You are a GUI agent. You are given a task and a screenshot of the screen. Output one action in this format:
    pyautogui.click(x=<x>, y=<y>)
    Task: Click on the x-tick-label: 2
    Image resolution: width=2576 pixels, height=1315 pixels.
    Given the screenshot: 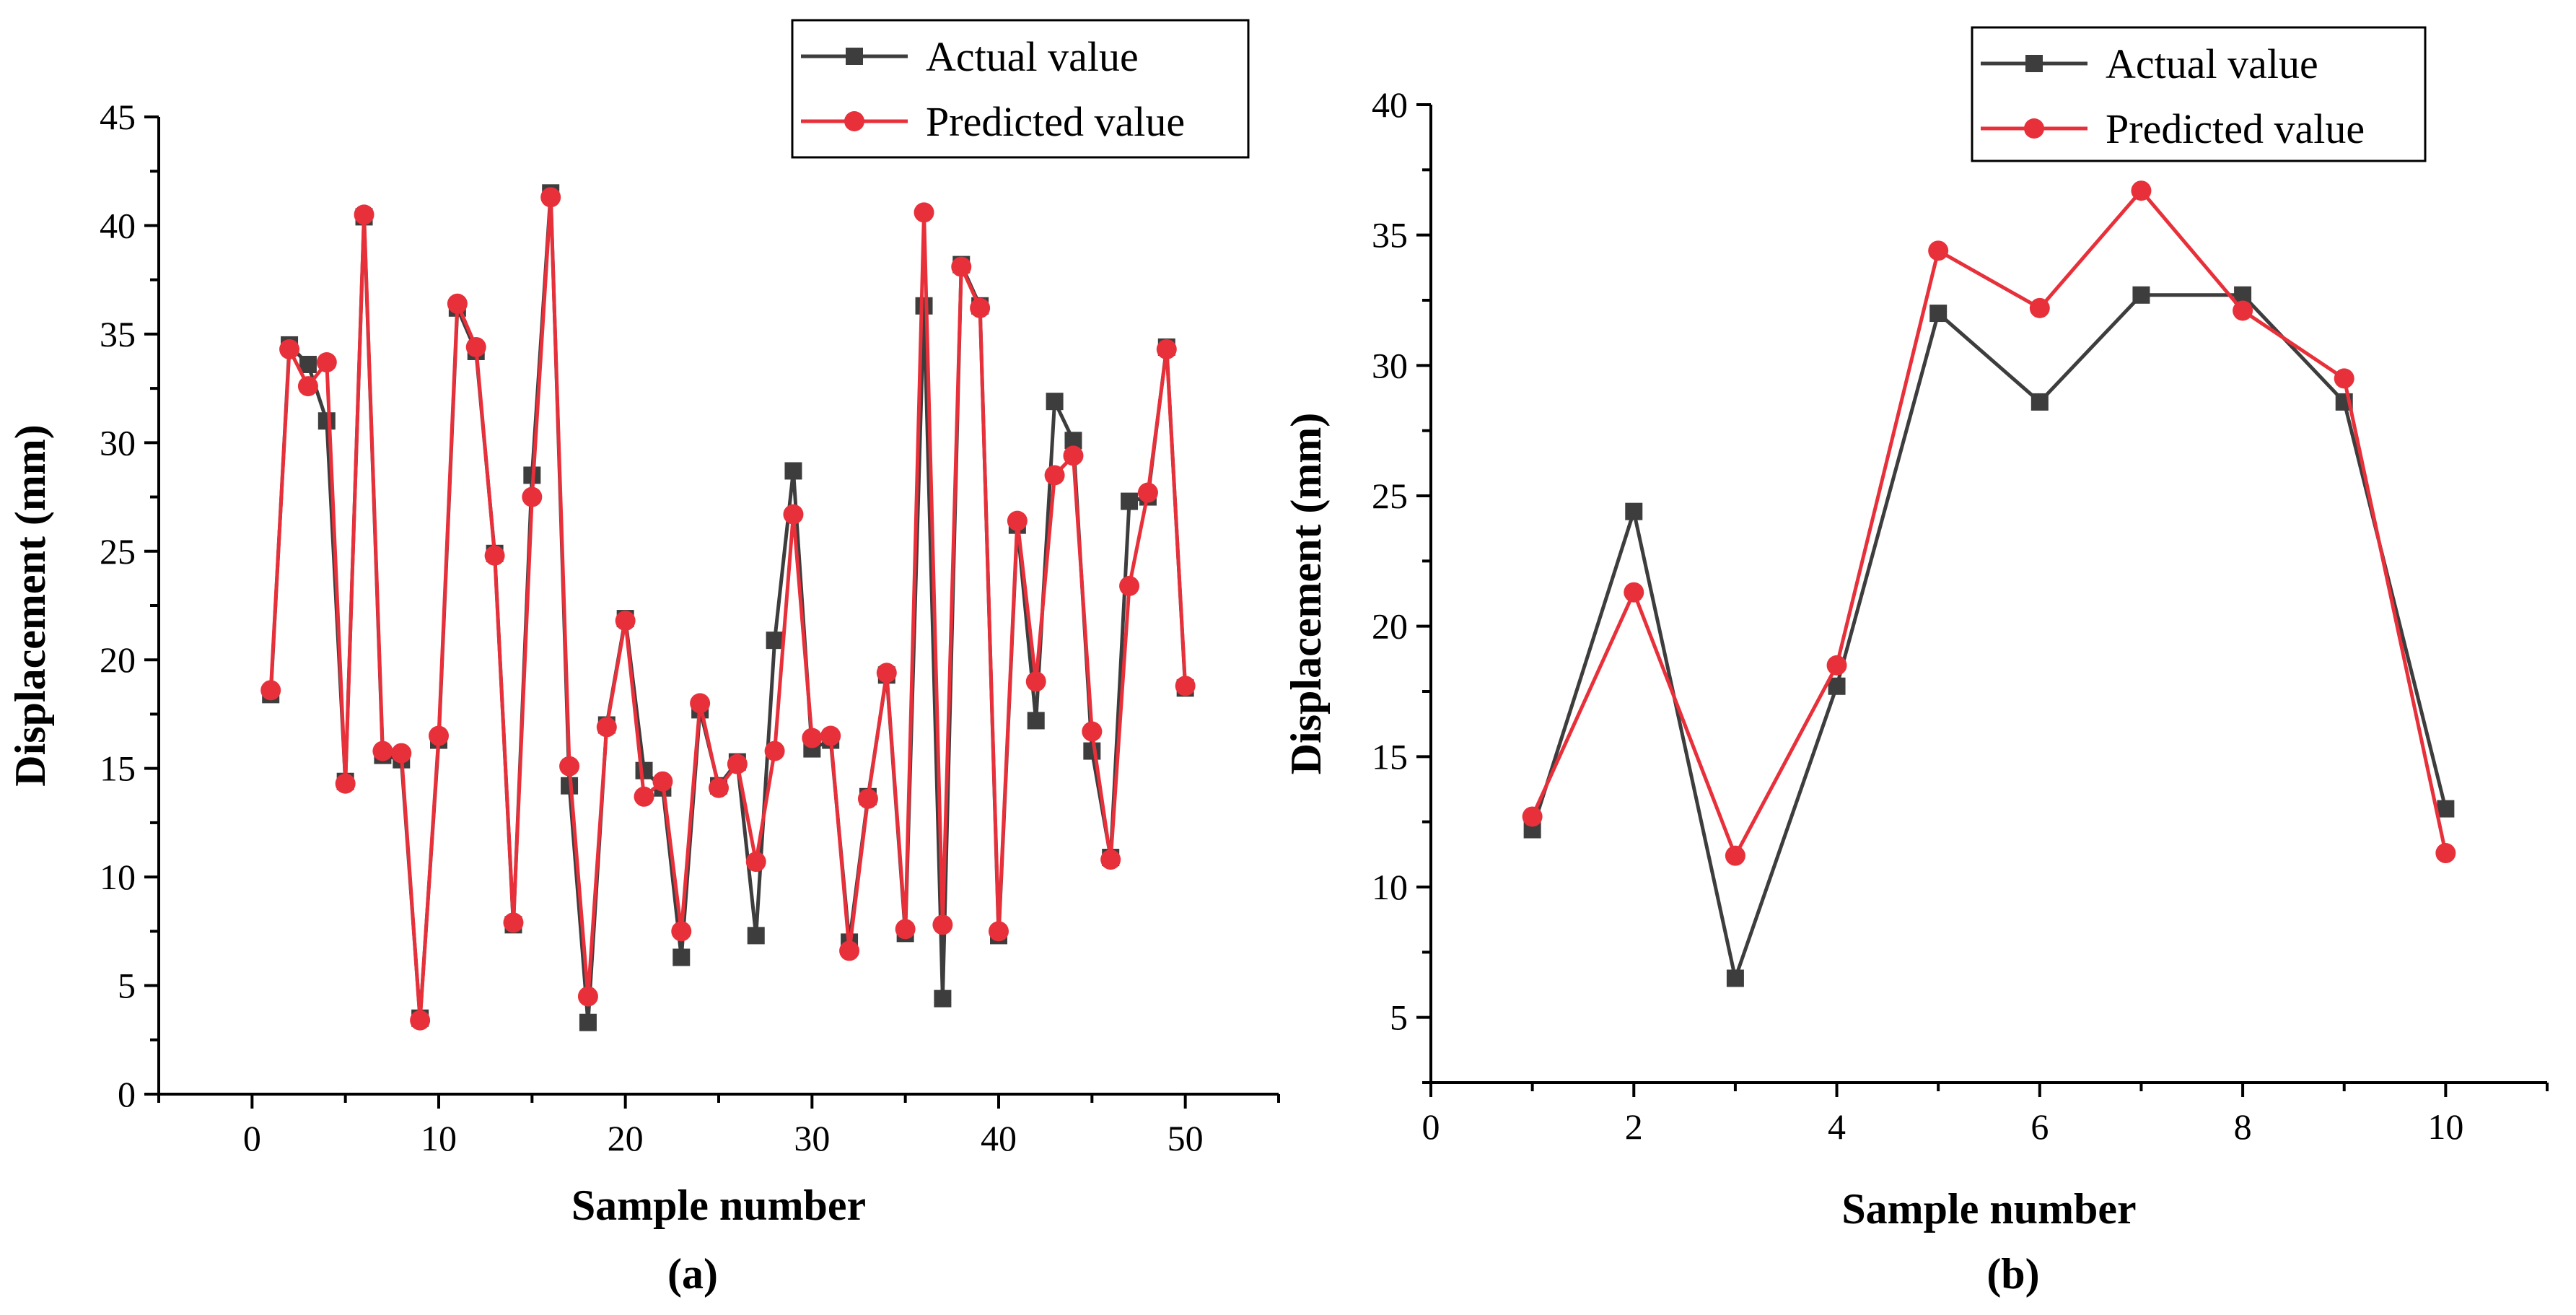 What is the action you would take?
    pyautogui.click(x=1634, y=1126)
    